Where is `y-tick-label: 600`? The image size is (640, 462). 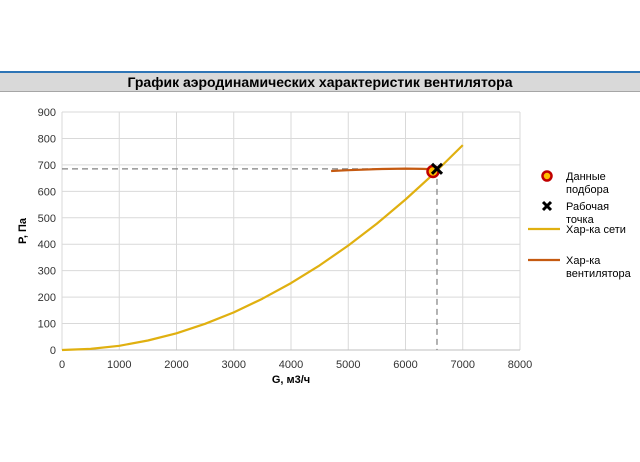
y-tick-label: 600 is located at coordinates (47, 192).